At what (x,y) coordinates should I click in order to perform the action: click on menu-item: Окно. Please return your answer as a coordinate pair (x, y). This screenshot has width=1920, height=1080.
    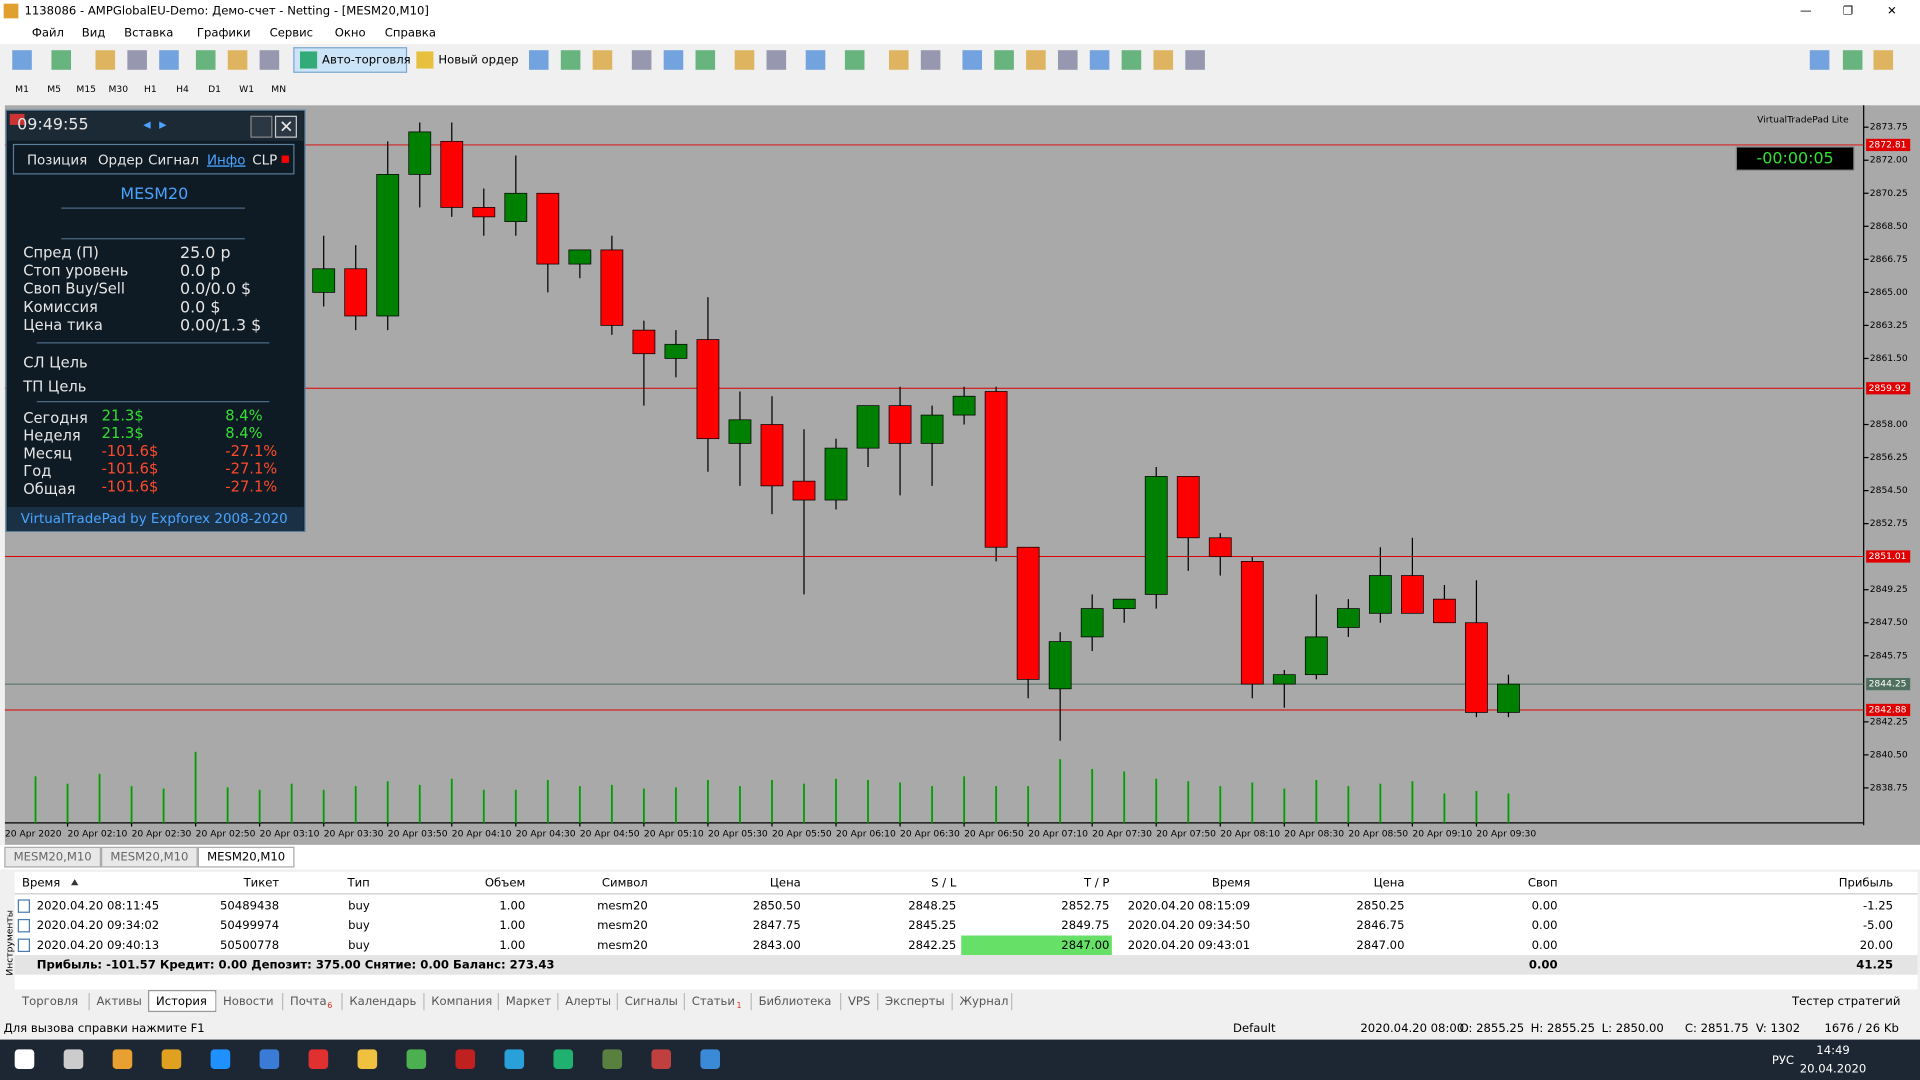
    Looking at the image, I should click on (350, 33).